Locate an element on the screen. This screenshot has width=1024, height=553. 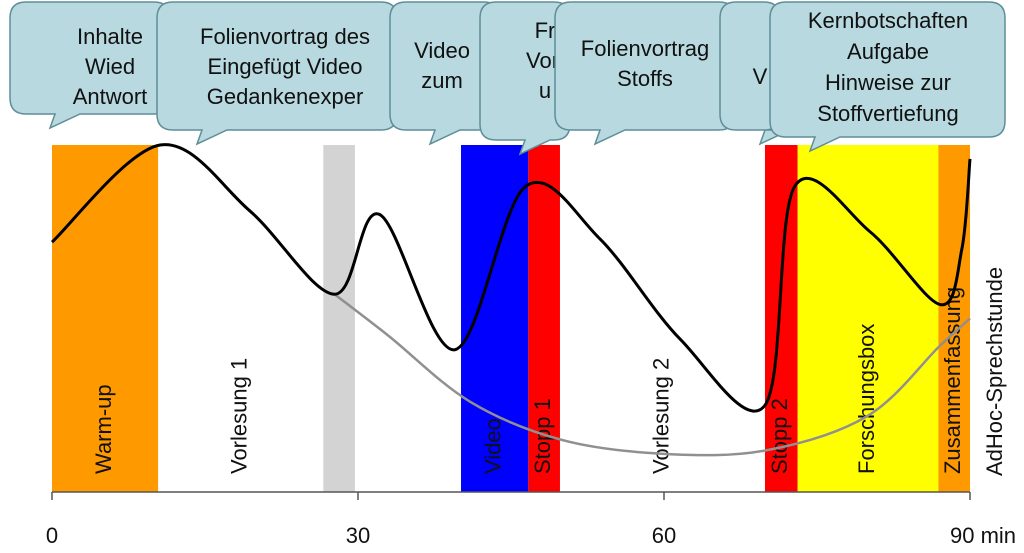
callout-text: Folienvortrag is located at coordinates (645, 48).